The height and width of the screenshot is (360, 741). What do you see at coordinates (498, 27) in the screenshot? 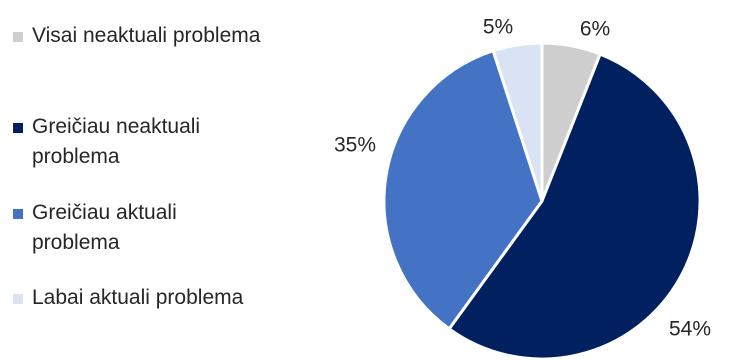
I see `data-label-4: 5%` at bounding box center [498, 27].